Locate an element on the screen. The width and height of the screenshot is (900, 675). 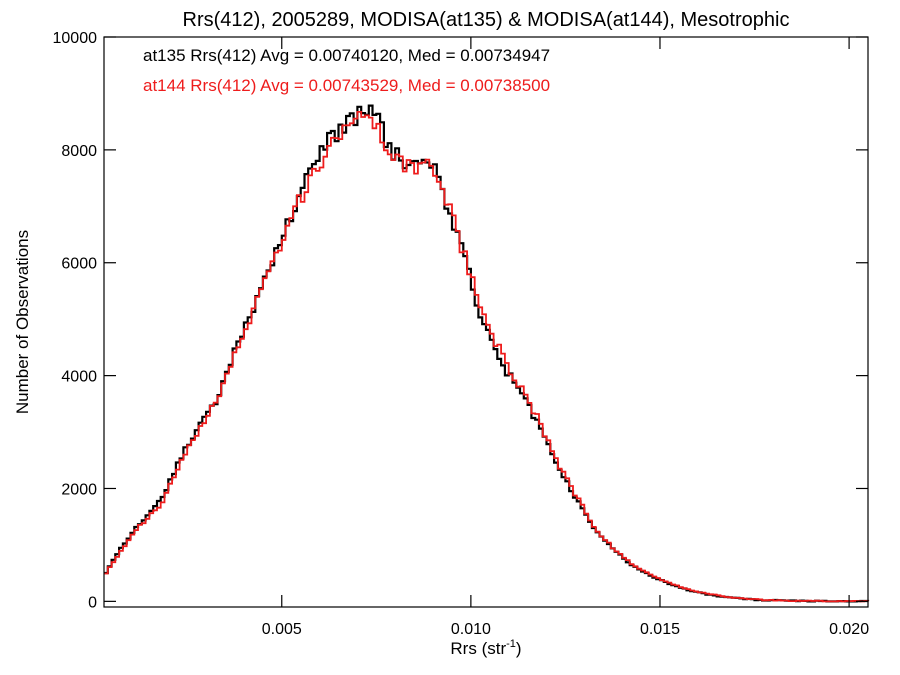
y-tick-label: 10000 is located at coordinates (75, 38).